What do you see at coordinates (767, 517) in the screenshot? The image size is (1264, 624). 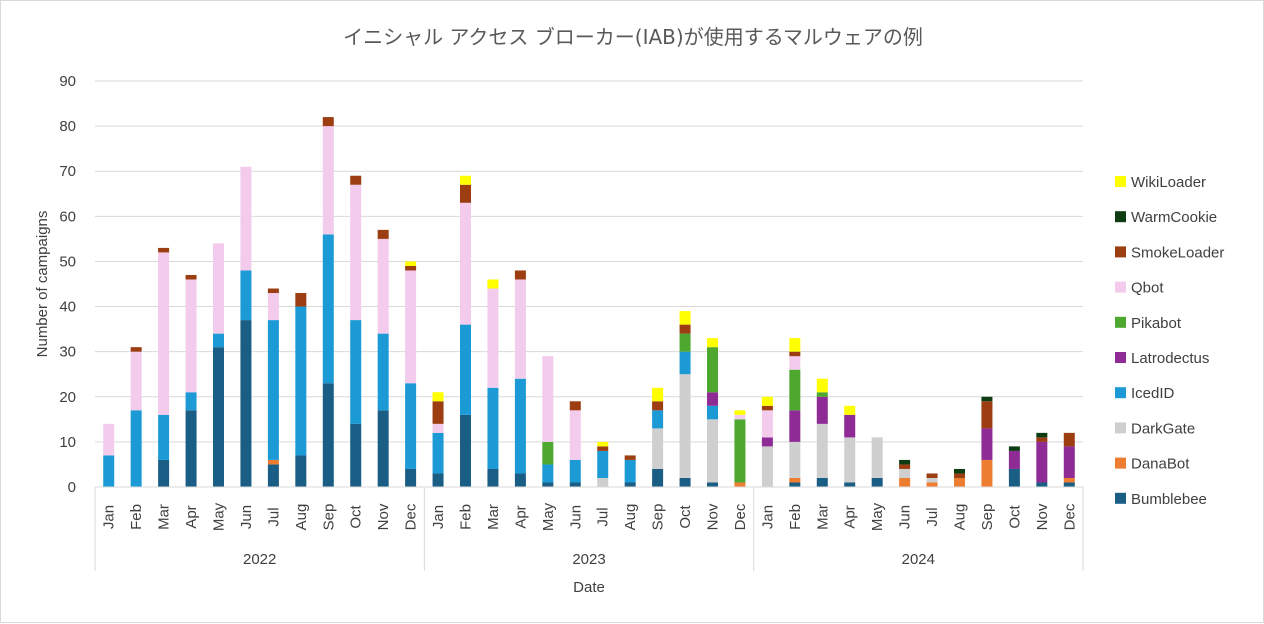 I see `x-tick-label: Jan` at bounding box center [767, 517].